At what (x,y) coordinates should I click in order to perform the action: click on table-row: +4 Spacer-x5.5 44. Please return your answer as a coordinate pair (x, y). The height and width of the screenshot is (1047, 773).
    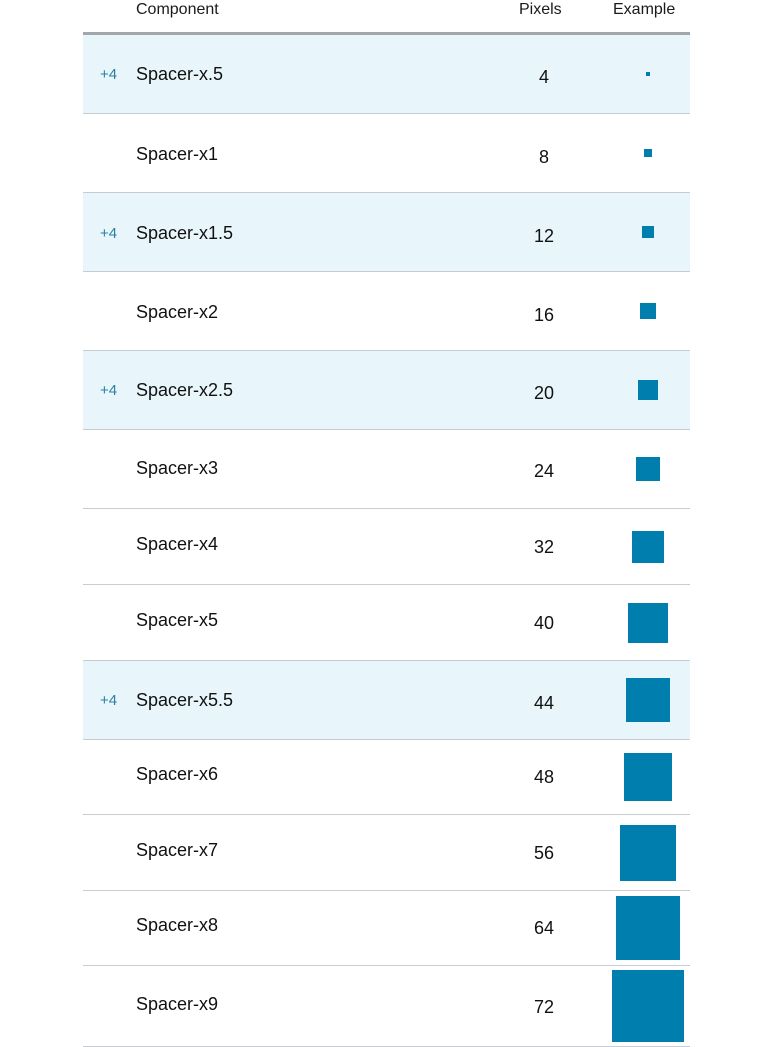
    Looking at the image, I should click on (386, 700).